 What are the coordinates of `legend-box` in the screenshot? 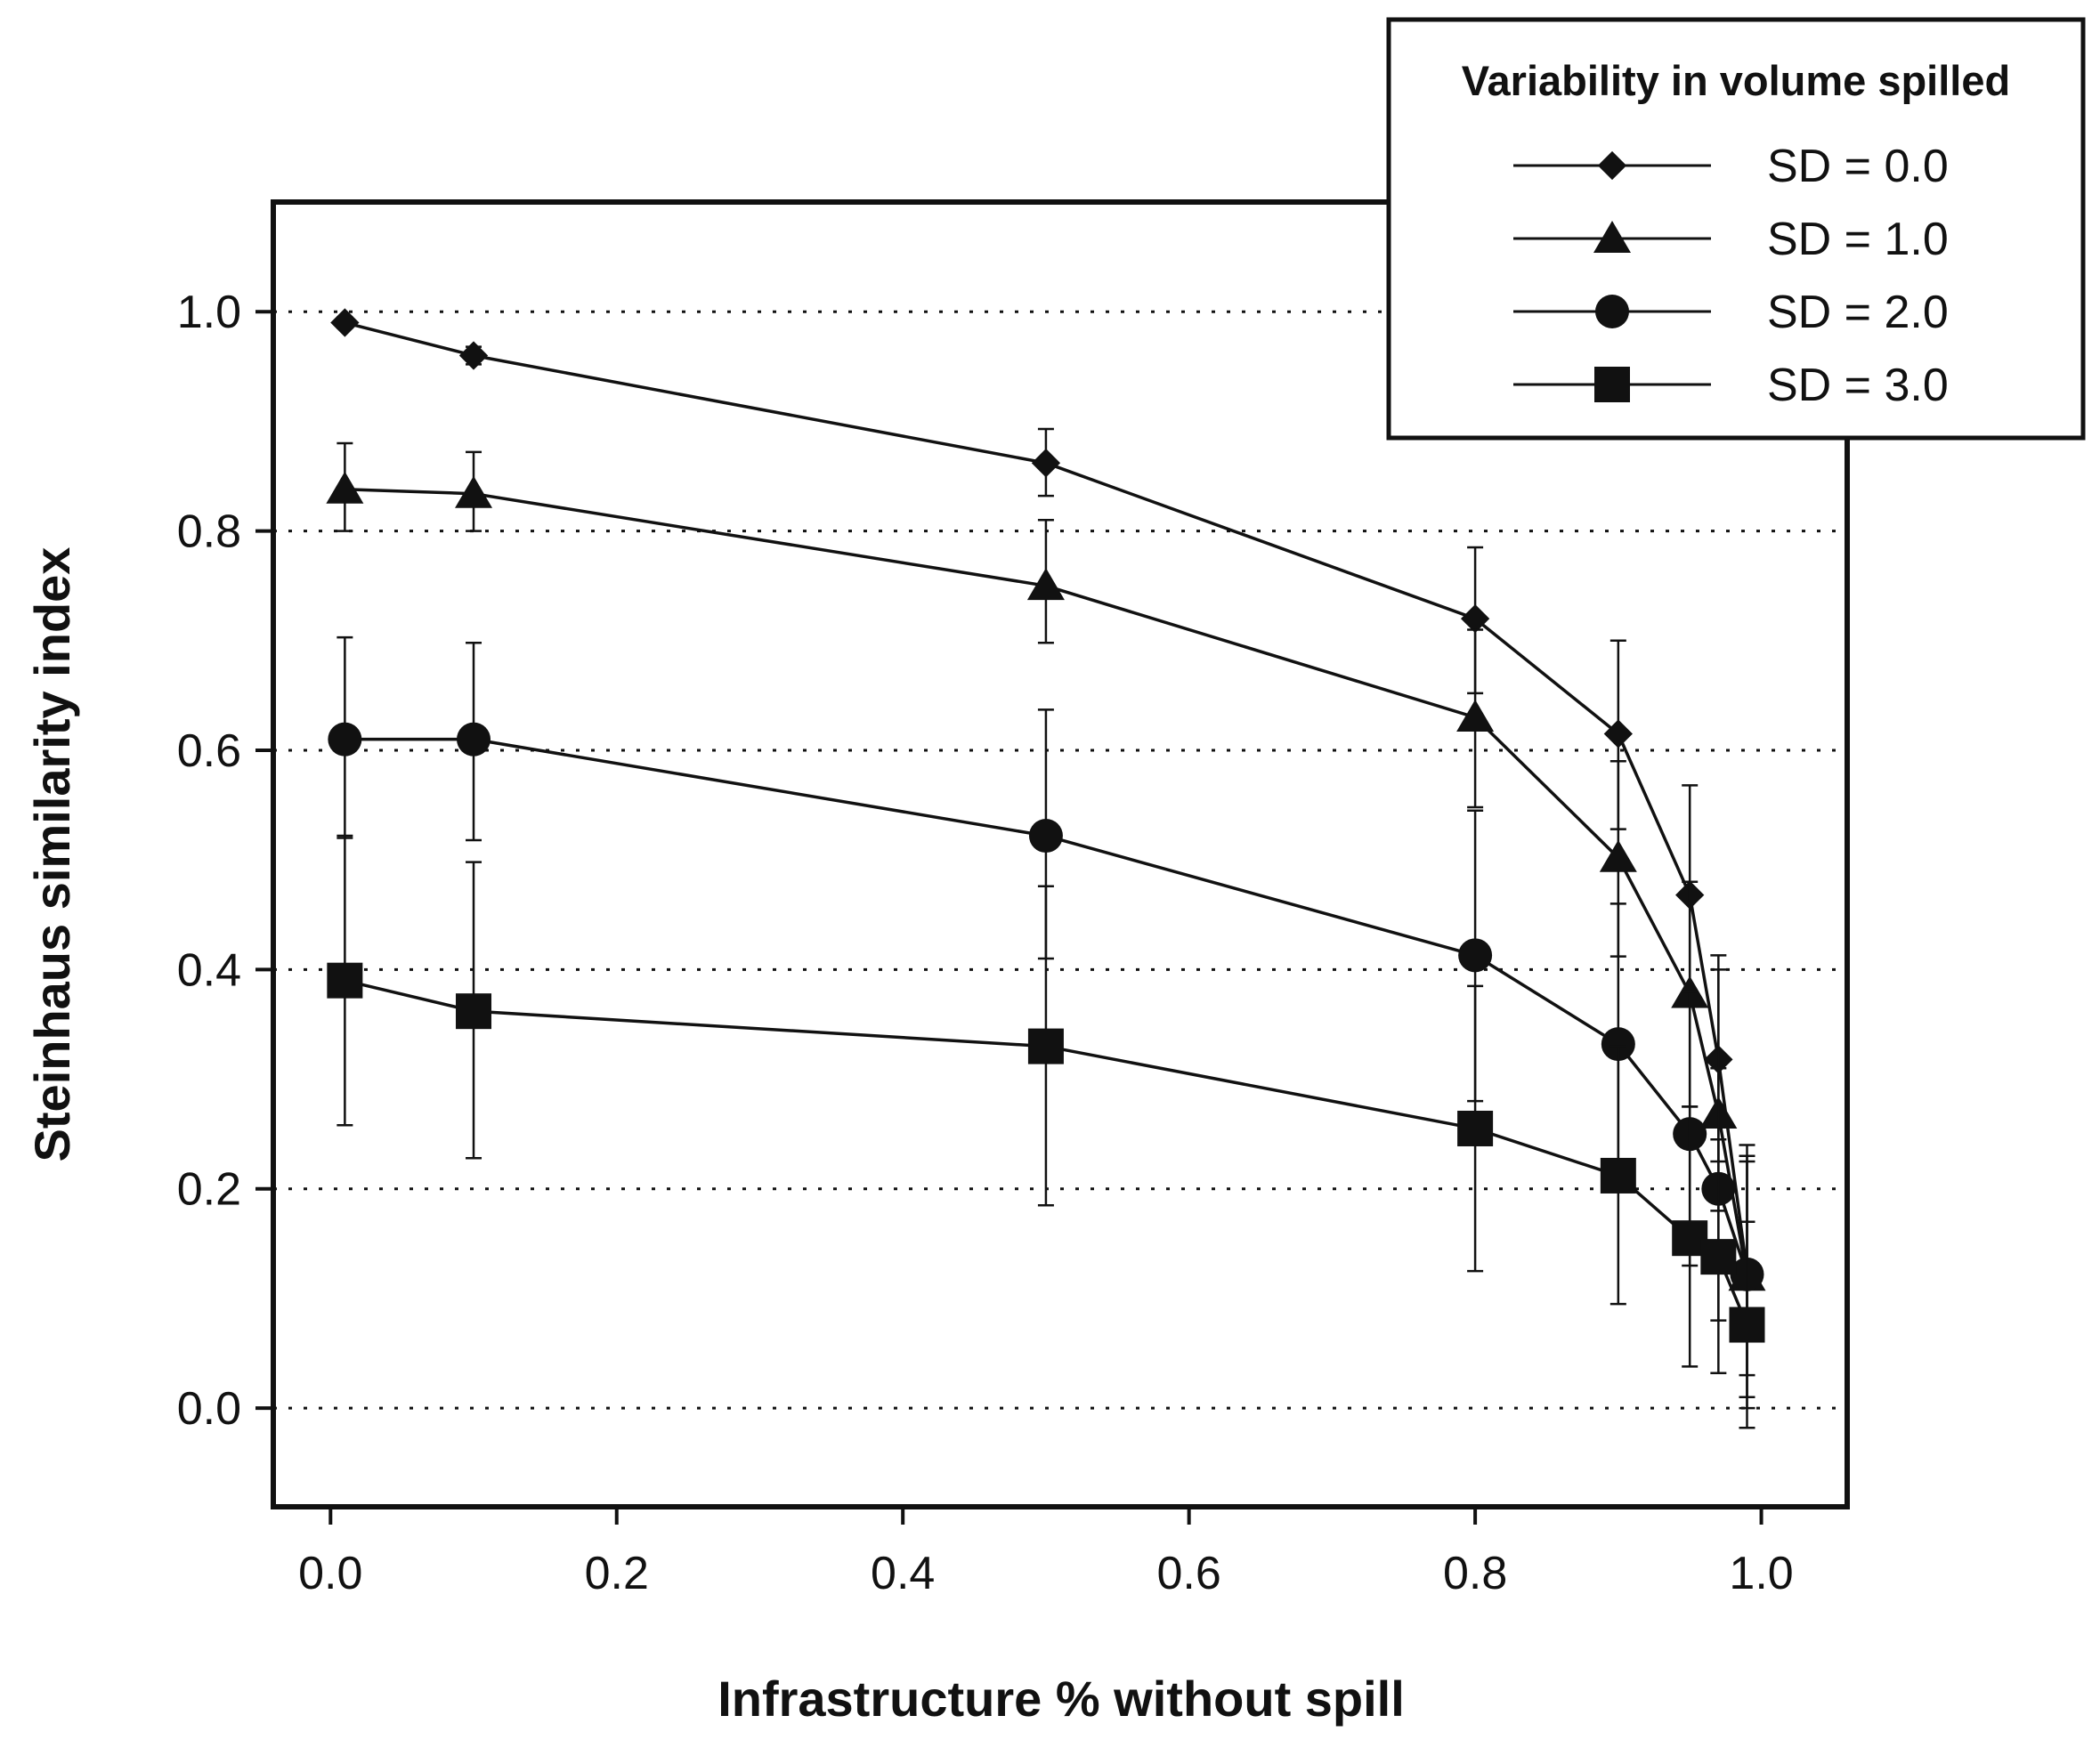 It's located at (1736, 229).